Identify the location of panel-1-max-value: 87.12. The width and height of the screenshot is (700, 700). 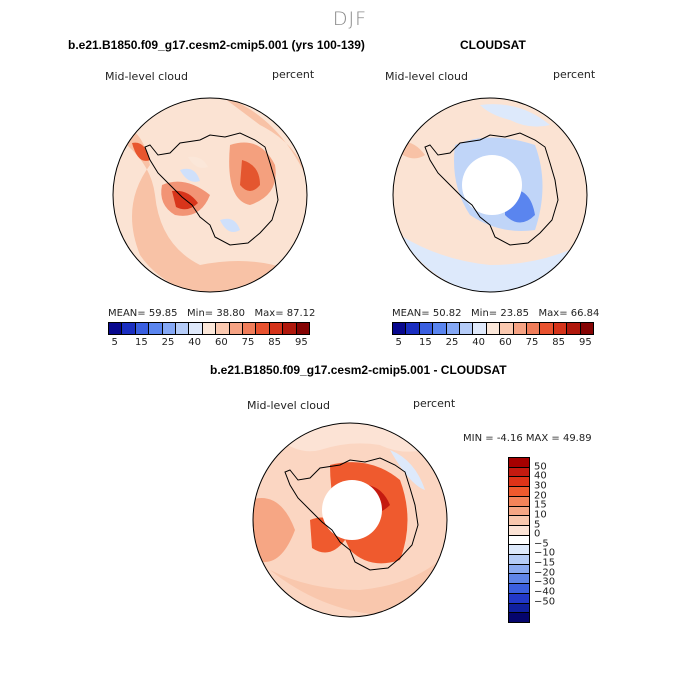
(301, 313).